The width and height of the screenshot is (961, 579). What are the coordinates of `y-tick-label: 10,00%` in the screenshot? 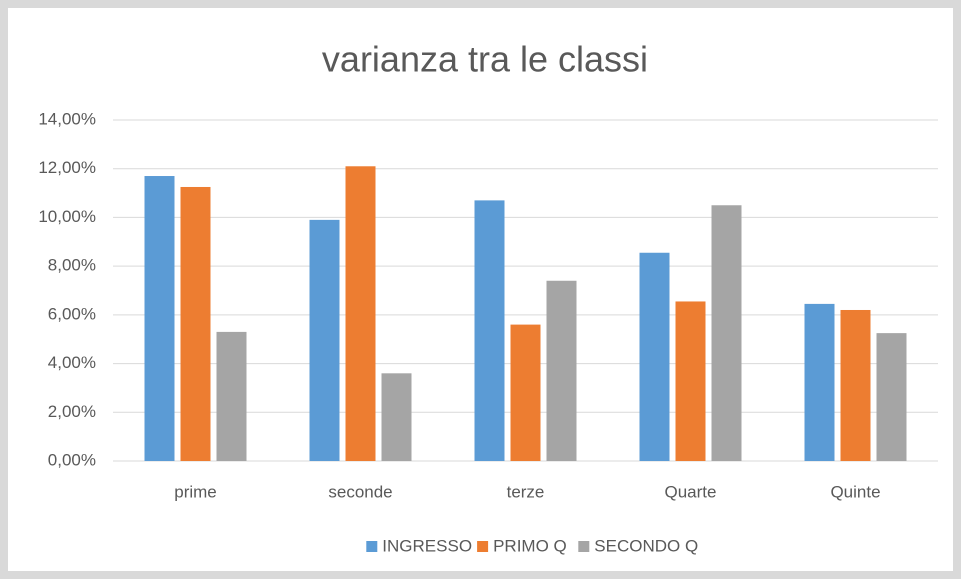 It's located at (67, 216).